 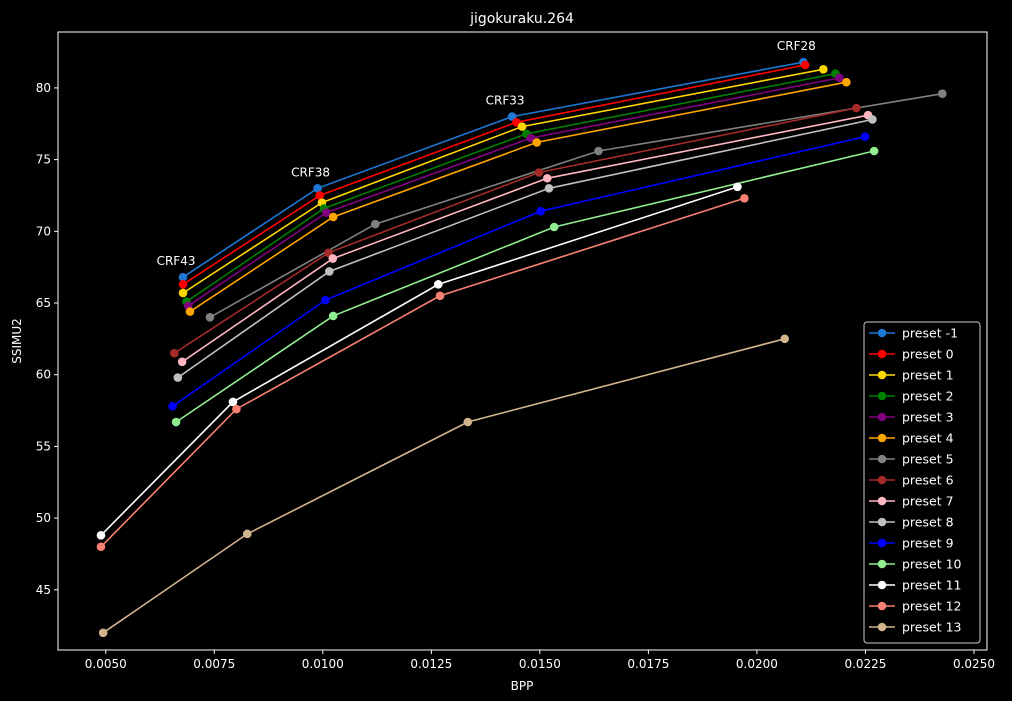 I want to click on x-tick-label: 0.0175, so click(x=648, y=664).